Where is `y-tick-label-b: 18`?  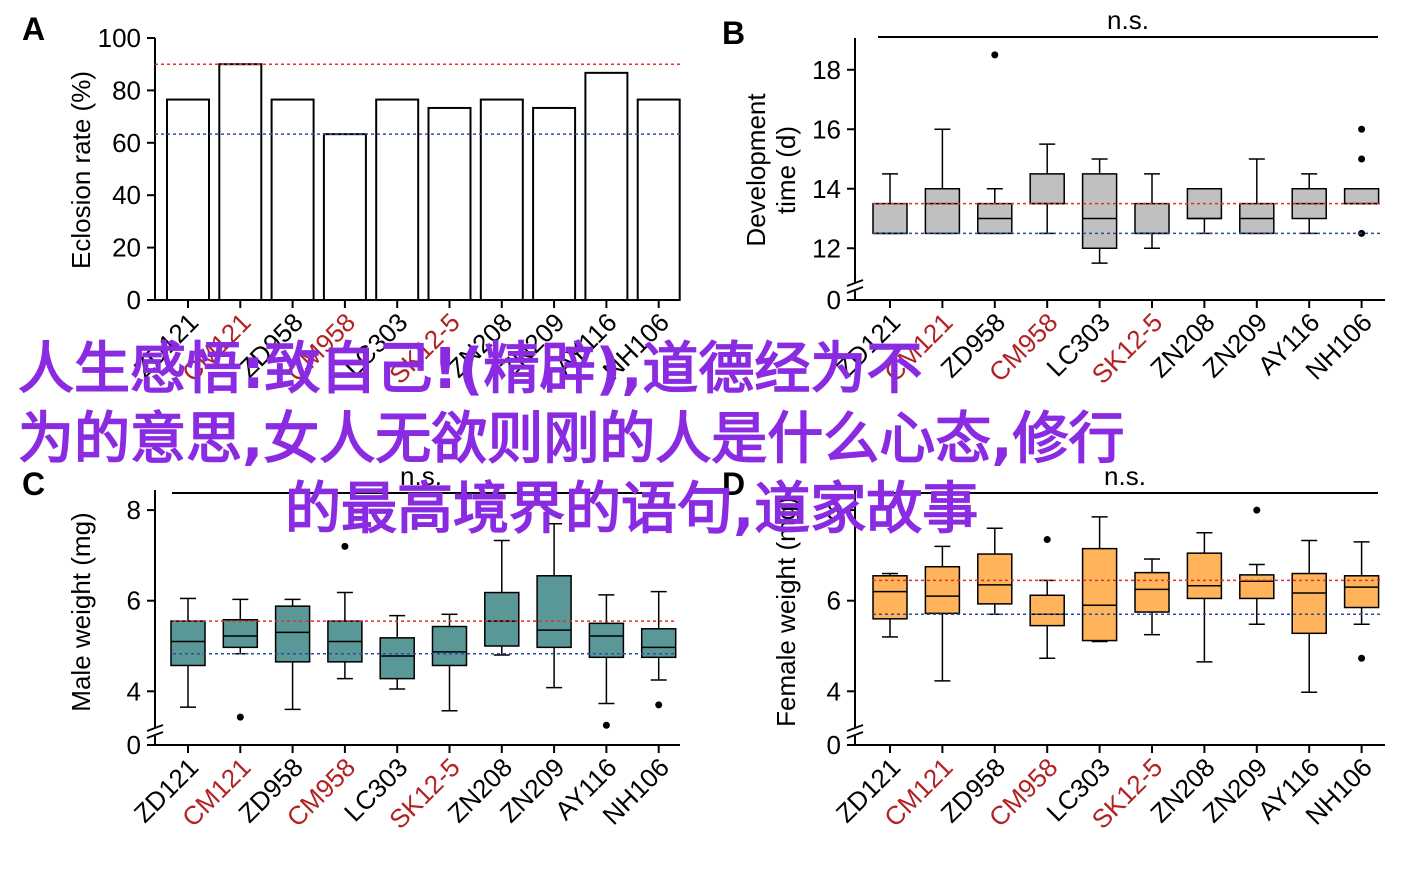
y-tick-label-b: 18 is located at coordinates (826, 70).